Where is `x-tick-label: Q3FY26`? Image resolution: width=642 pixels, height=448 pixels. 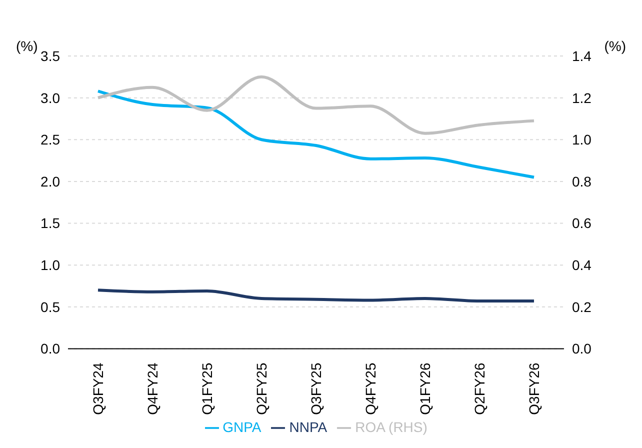
x-tick-label: Q3FY26 is located at coordinates (534, 388).